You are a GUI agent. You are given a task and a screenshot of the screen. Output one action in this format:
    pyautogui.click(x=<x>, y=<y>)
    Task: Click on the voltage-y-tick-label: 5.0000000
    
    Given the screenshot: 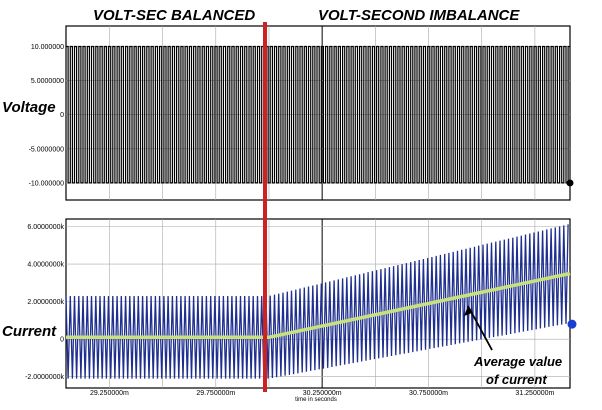 What is the action you would take?
    pyautogui.click(x=47, y=81)
    